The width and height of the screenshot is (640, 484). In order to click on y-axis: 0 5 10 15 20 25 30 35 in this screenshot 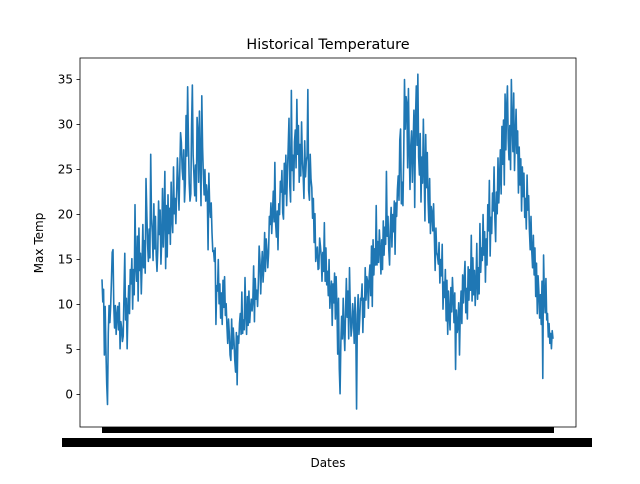, I will do `click(69, 237)`.